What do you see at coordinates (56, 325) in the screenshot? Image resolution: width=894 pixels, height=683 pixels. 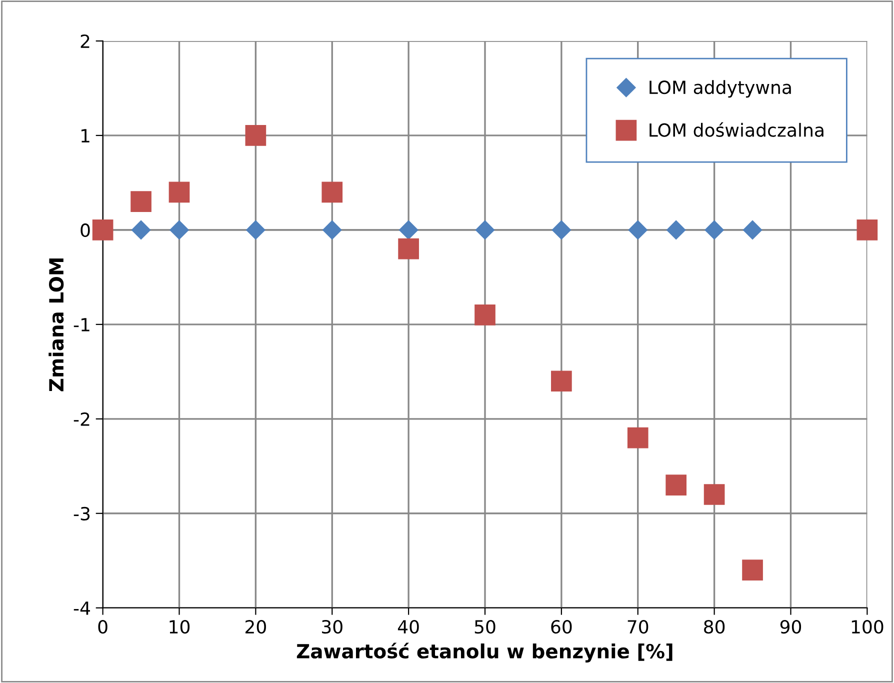 I see `y-axis-title: Zmiana LOM` at bounding box center [56, 325].